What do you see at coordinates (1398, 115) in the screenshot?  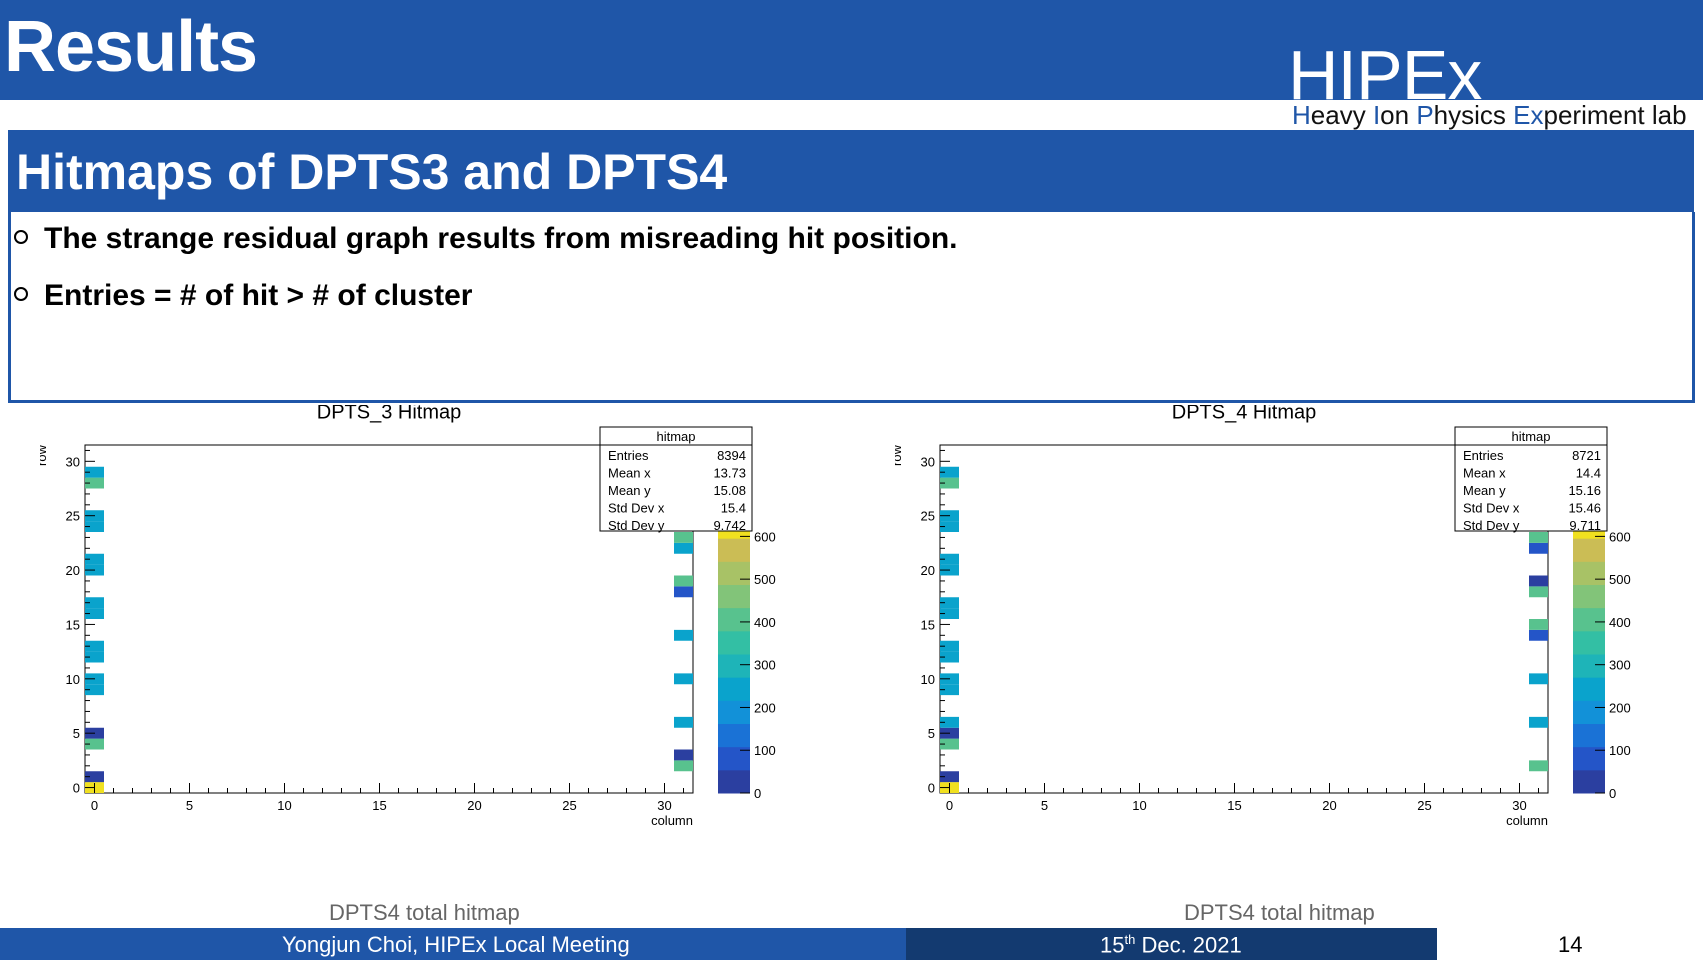 I see `tagline-part: on` at bounding box center [1398, 115].